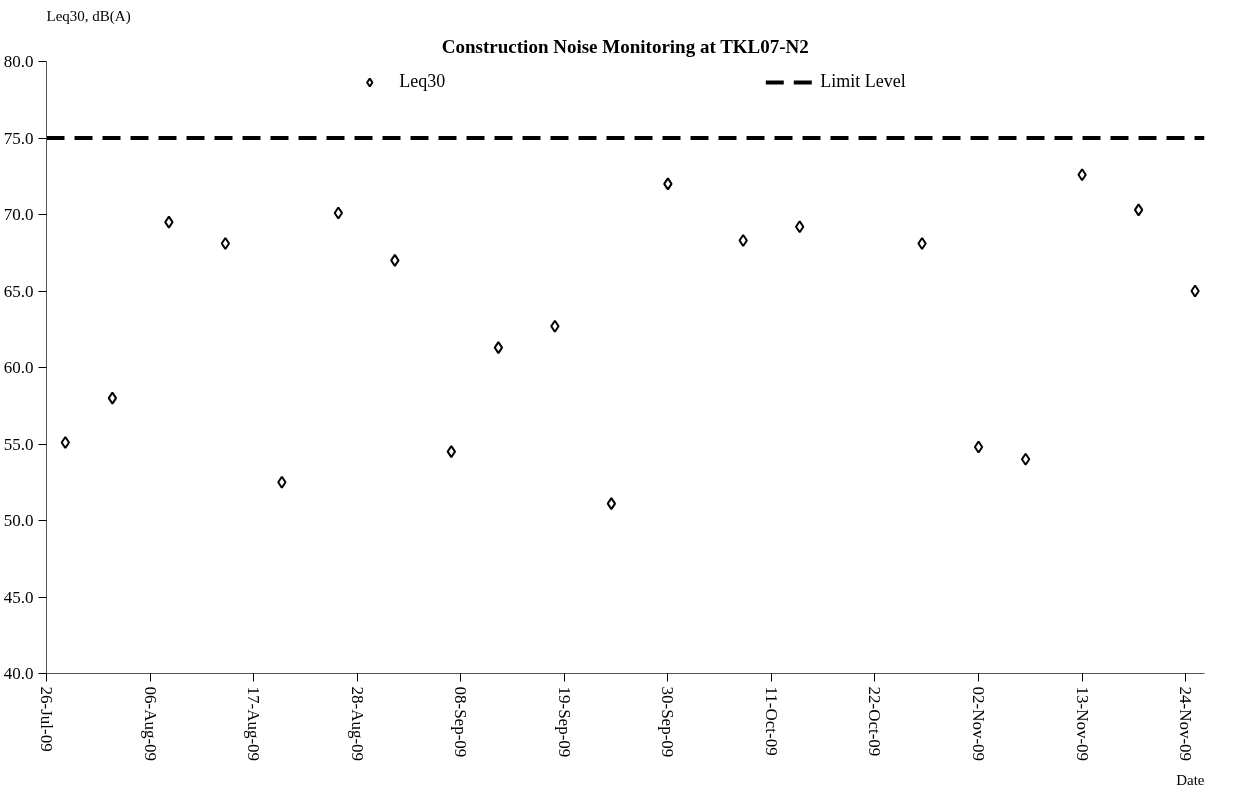 The height and width of the screenshot is (802, 1244). I want to click on x-tick-label: 06-Aug-09, so click(150, 724).